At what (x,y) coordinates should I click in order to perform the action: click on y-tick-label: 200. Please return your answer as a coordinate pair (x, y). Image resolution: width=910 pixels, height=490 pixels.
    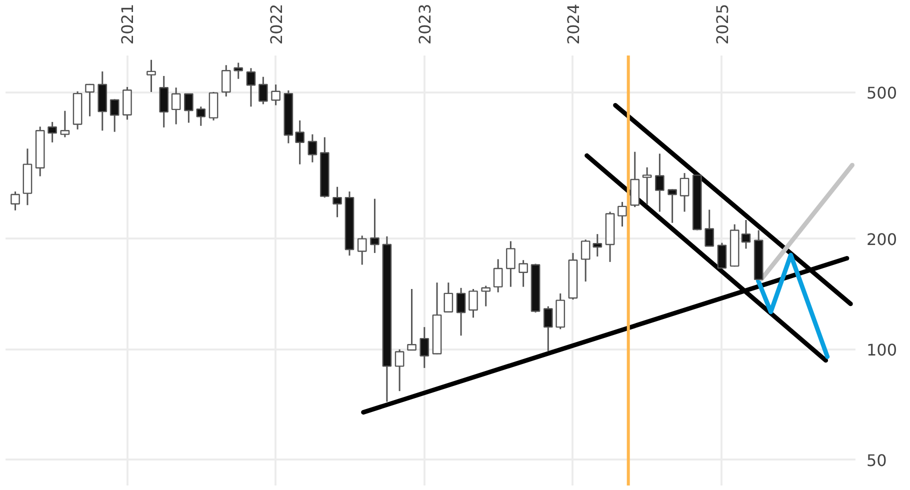
    Looking at the image, I should click on (882, 239).